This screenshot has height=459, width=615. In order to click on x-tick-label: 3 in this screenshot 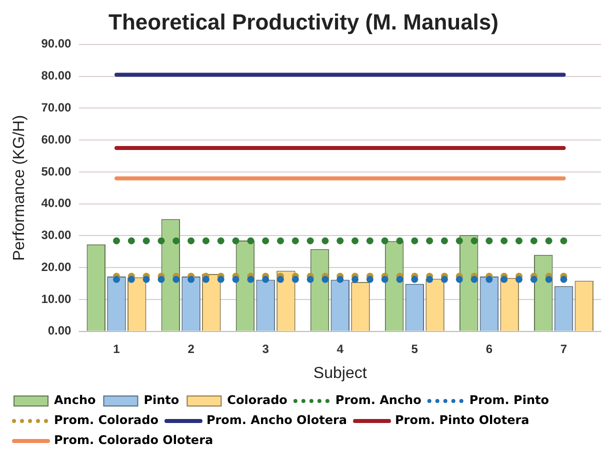, I will do `click(266, 349)`.